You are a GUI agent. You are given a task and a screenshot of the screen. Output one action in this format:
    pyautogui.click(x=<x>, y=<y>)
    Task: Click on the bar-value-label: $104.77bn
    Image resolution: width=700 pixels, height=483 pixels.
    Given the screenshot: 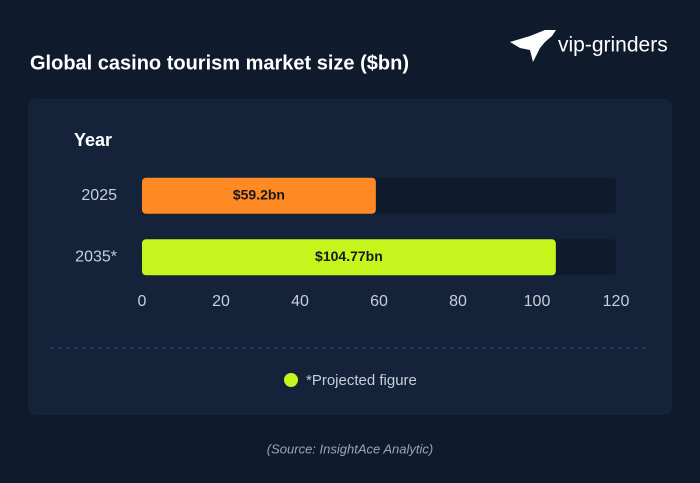 What is the action you would take?
    pyautogui.click(x=349, y=256)
    